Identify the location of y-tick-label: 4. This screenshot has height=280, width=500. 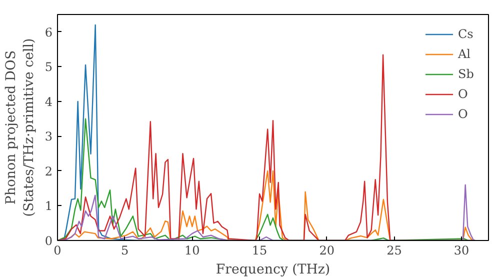
(48, 101).